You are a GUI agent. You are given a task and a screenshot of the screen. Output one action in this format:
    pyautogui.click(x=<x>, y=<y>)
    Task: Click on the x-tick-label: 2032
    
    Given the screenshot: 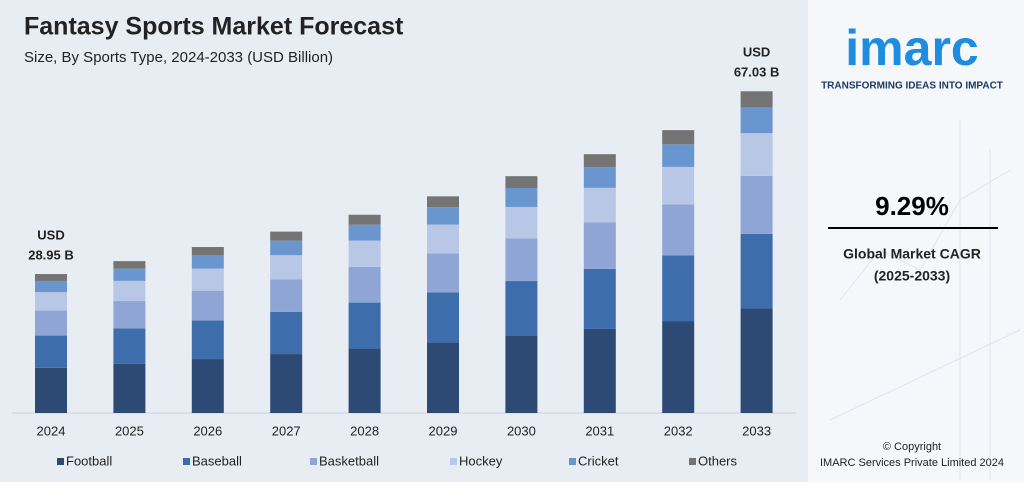 What is the action you would take?
    pyautogui.click(x=678, y=430)
    